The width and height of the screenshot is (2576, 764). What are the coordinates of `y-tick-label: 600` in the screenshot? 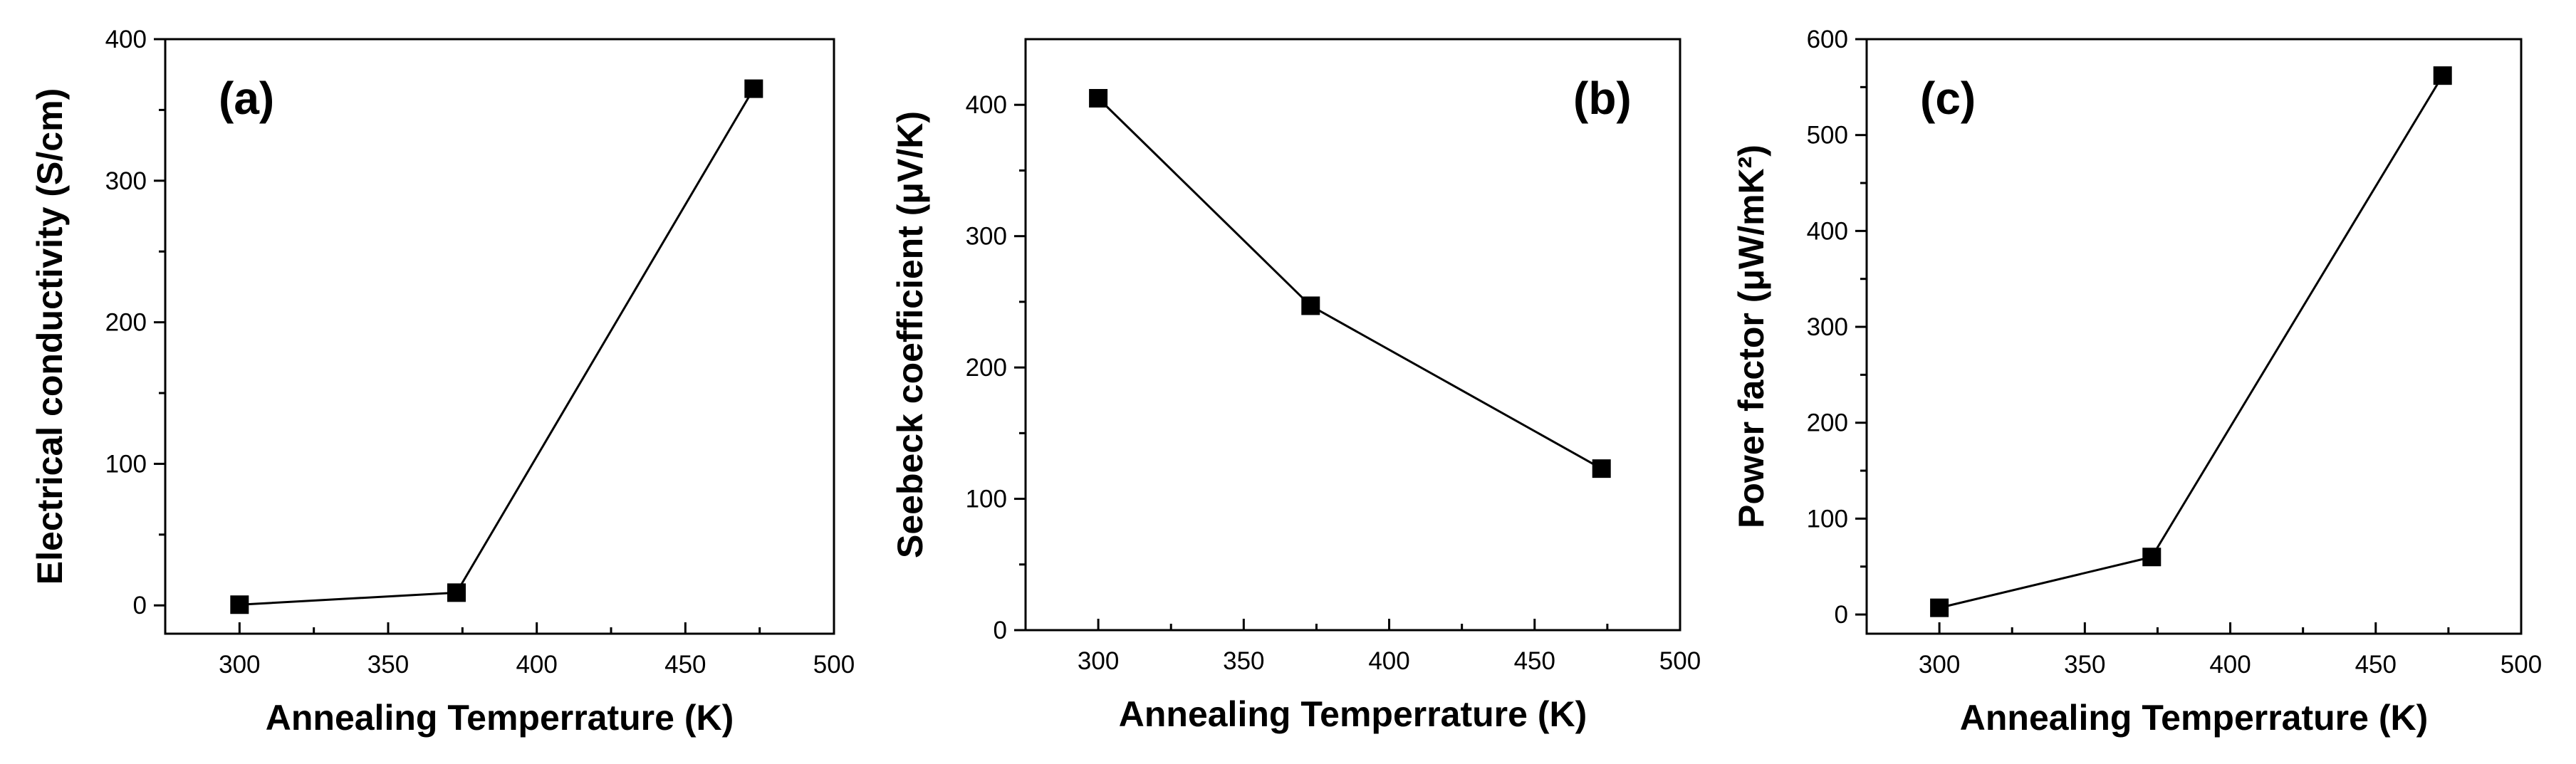 It's located at (1827, 39).